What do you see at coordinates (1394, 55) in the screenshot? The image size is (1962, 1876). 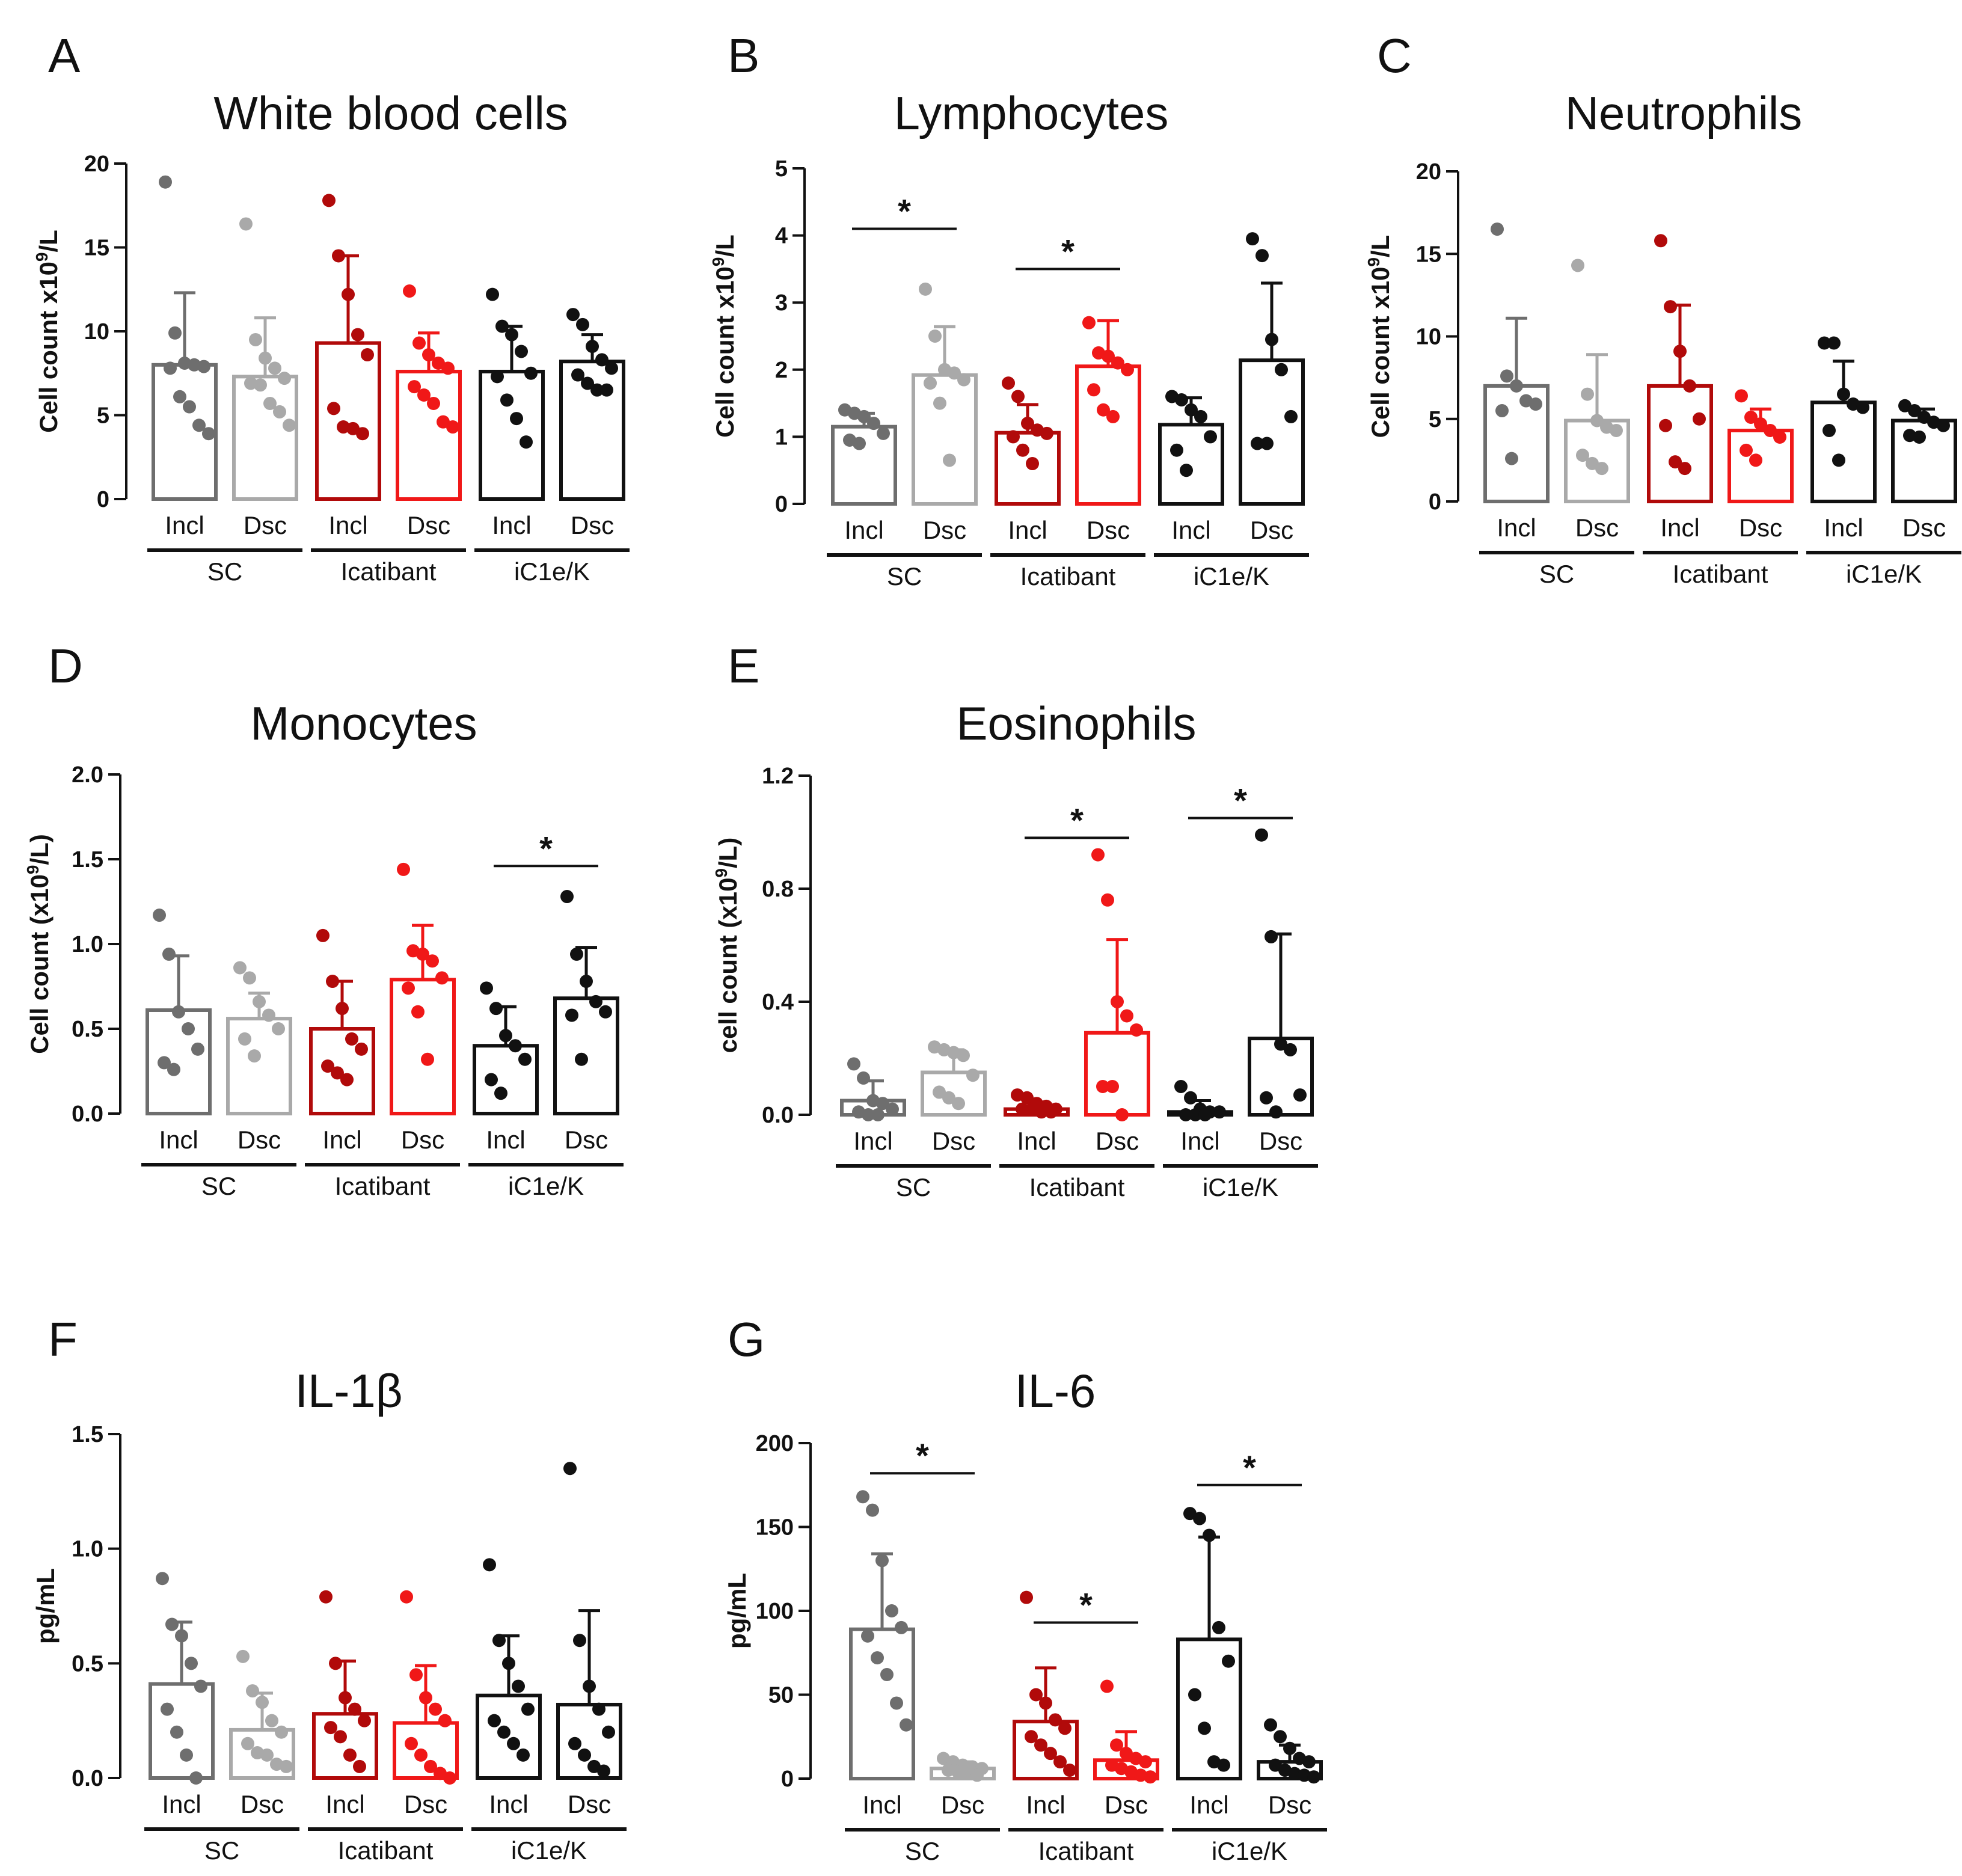 I see `panel-letter: C` at bounding box center [1394, 55].